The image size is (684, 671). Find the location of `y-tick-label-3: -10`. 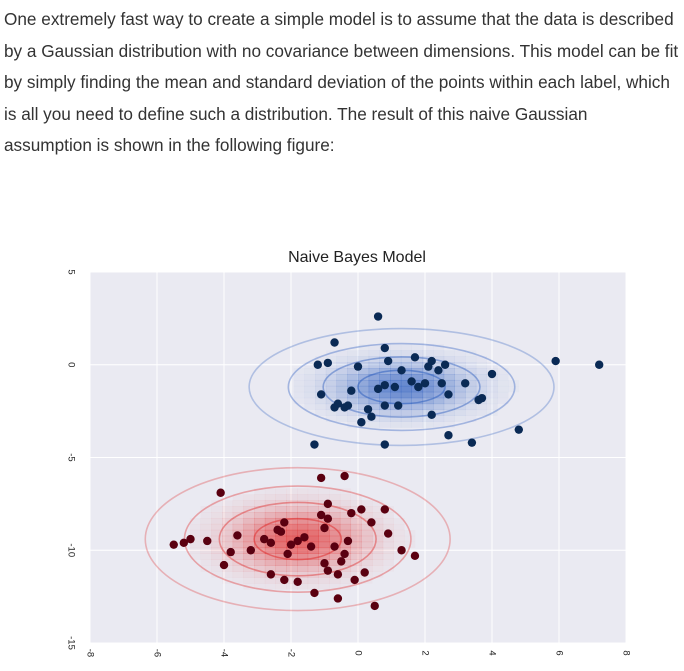

y-tick-label-3: -10 is located at coordinates (70, 550).